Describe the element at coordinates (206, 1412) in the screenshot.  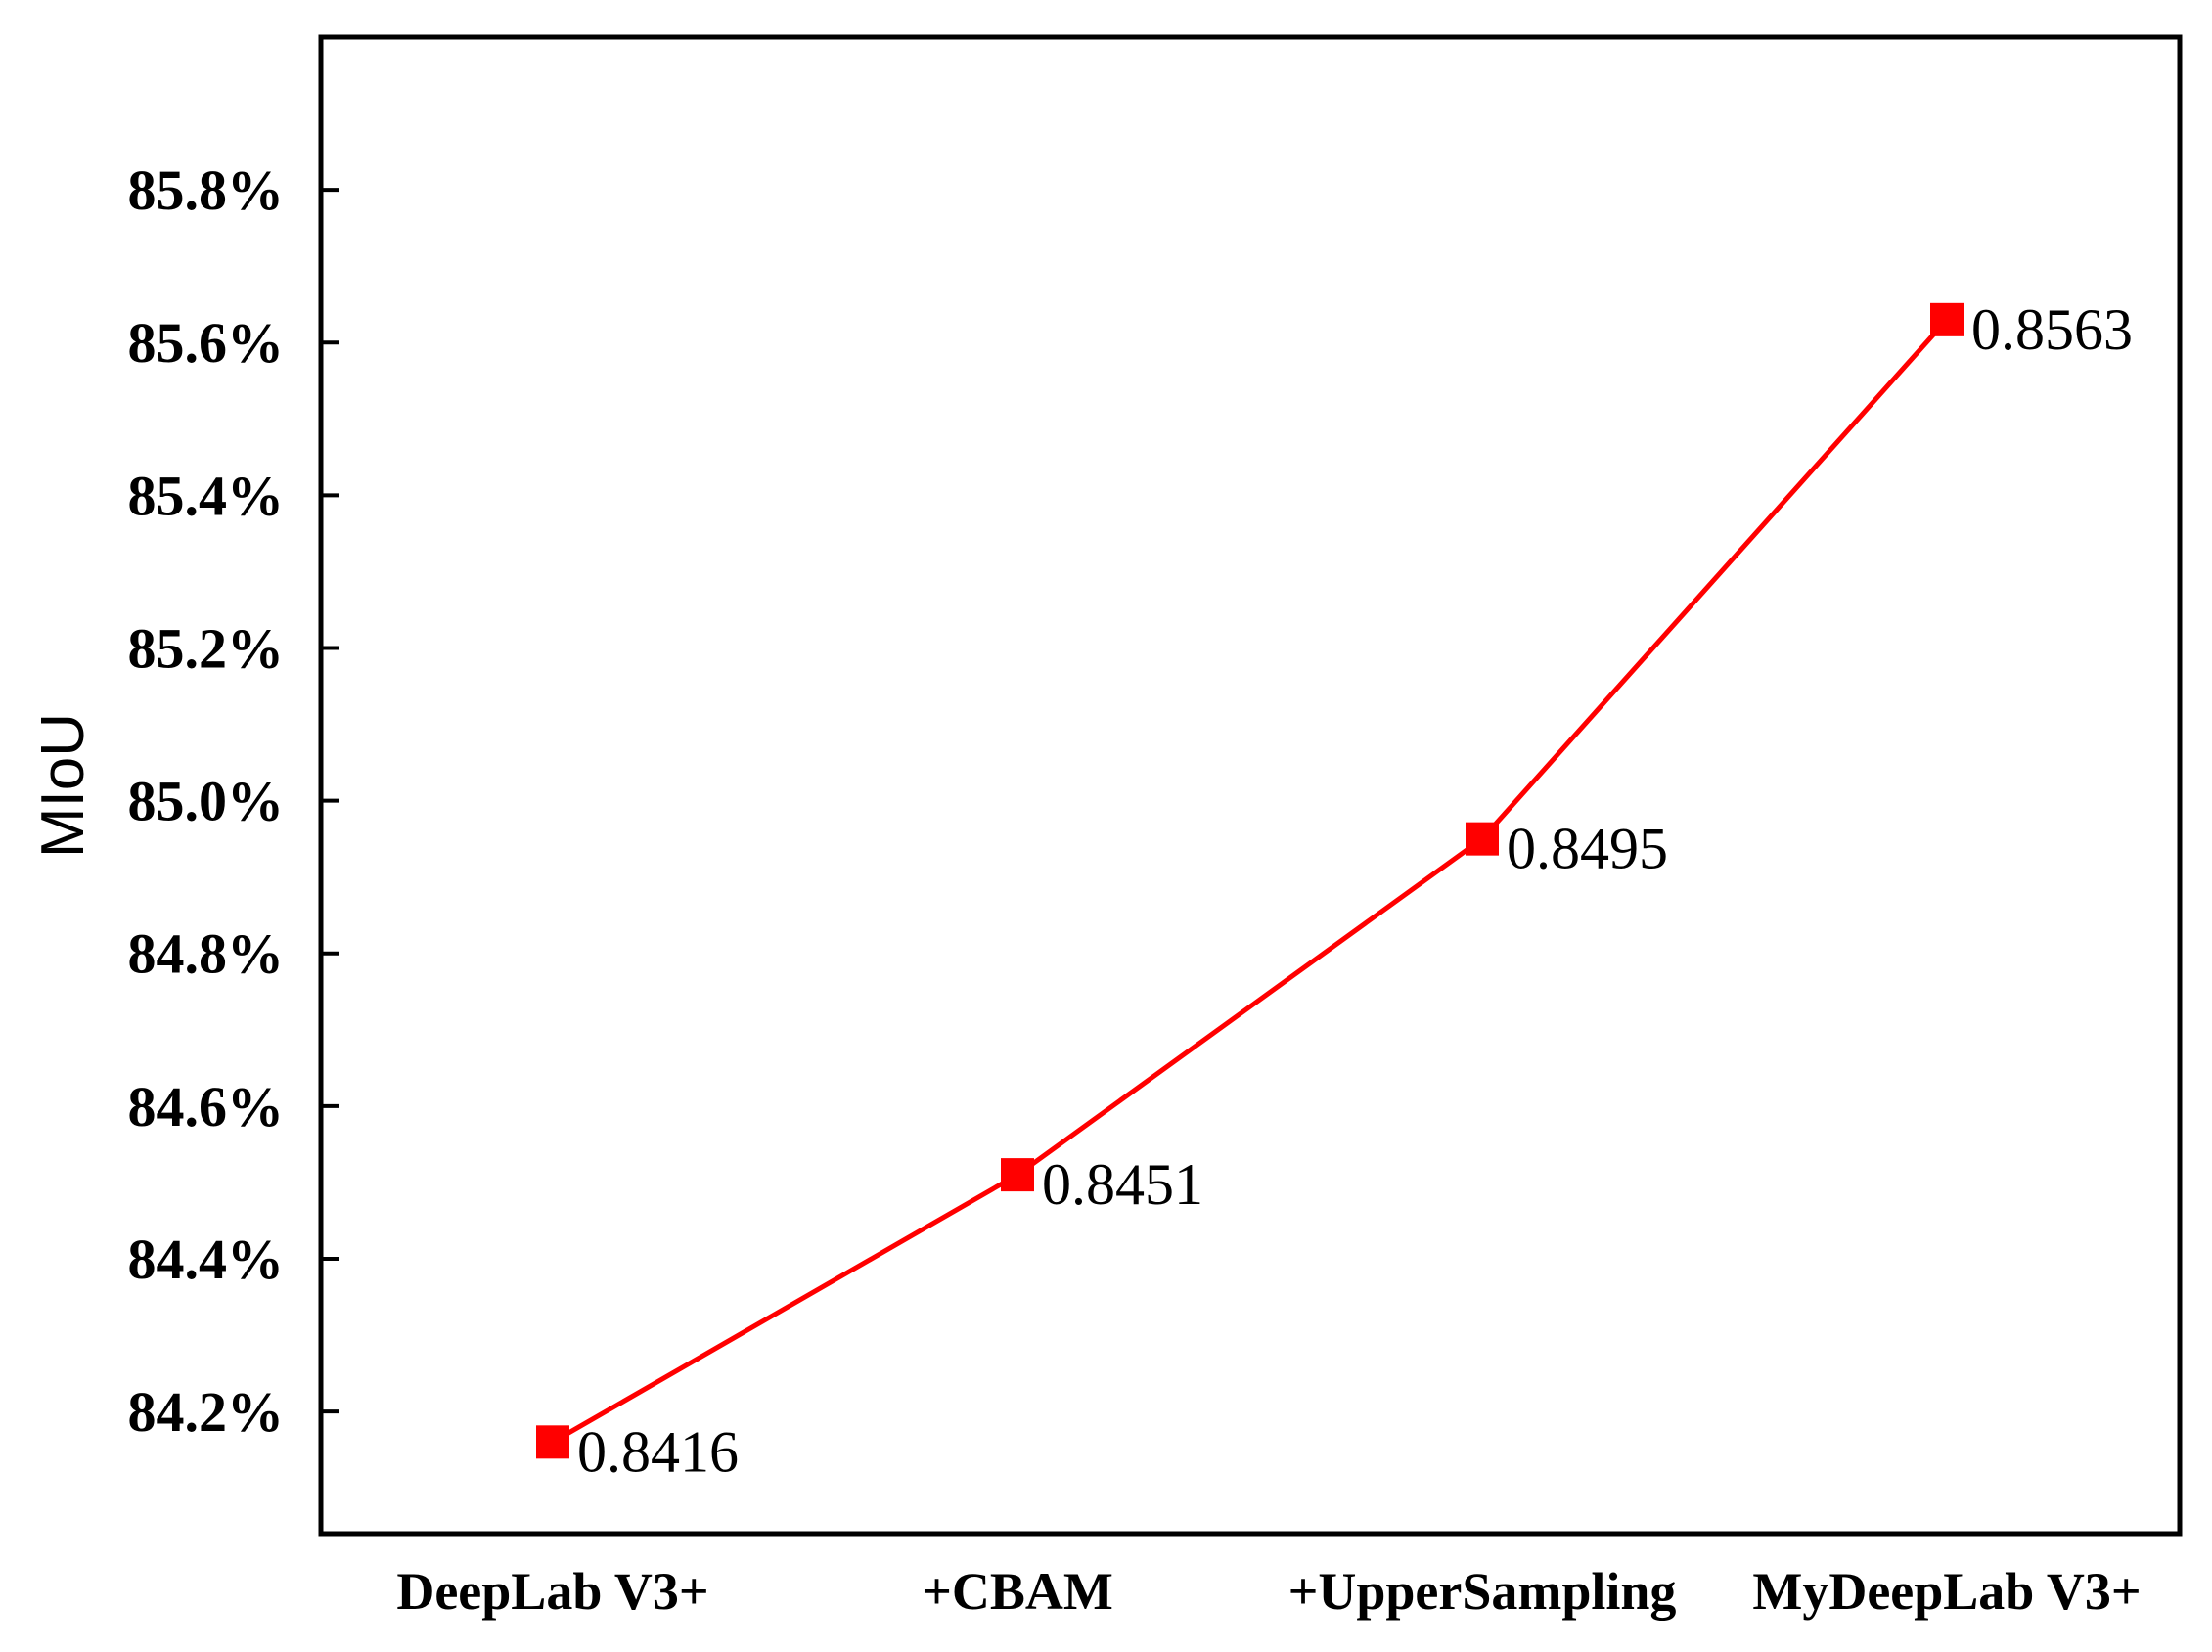
I see `y-tick-label: 84.2%` at that location.